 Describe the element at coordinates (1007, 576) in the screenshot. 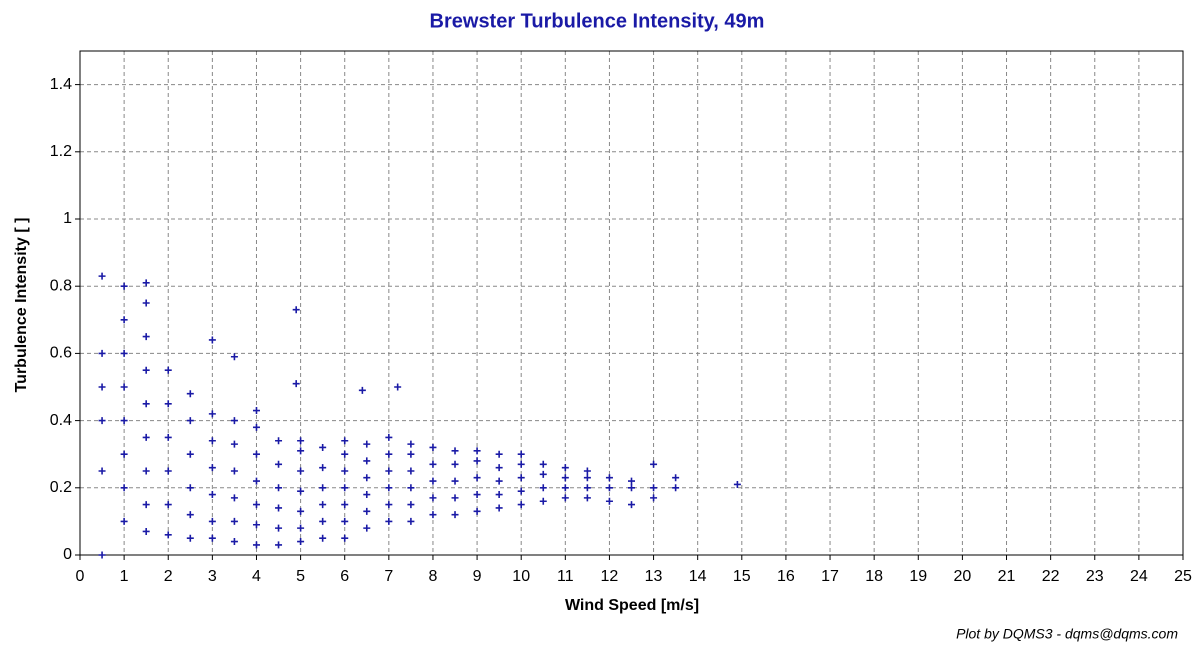

I see `x-tick-label: 21` at that location.